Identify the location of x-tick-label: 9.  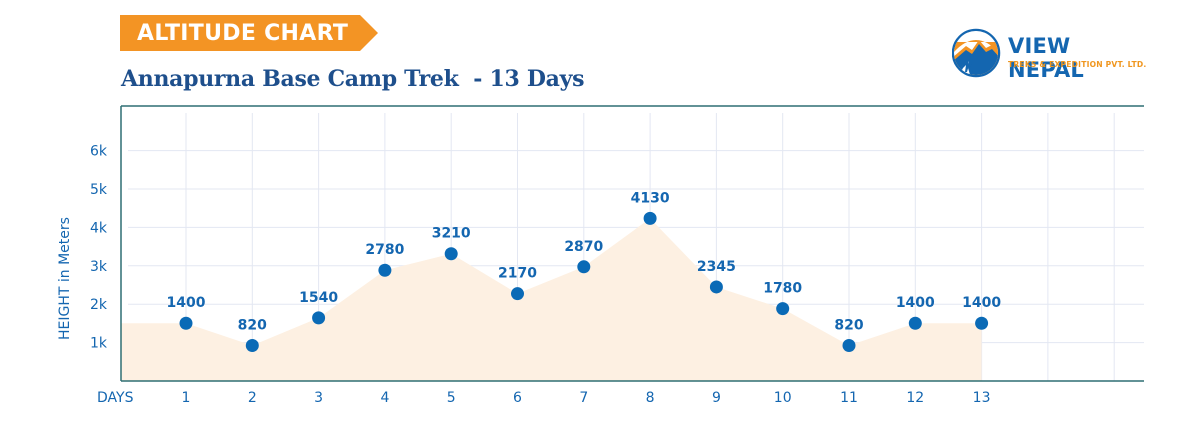
(716, 398).